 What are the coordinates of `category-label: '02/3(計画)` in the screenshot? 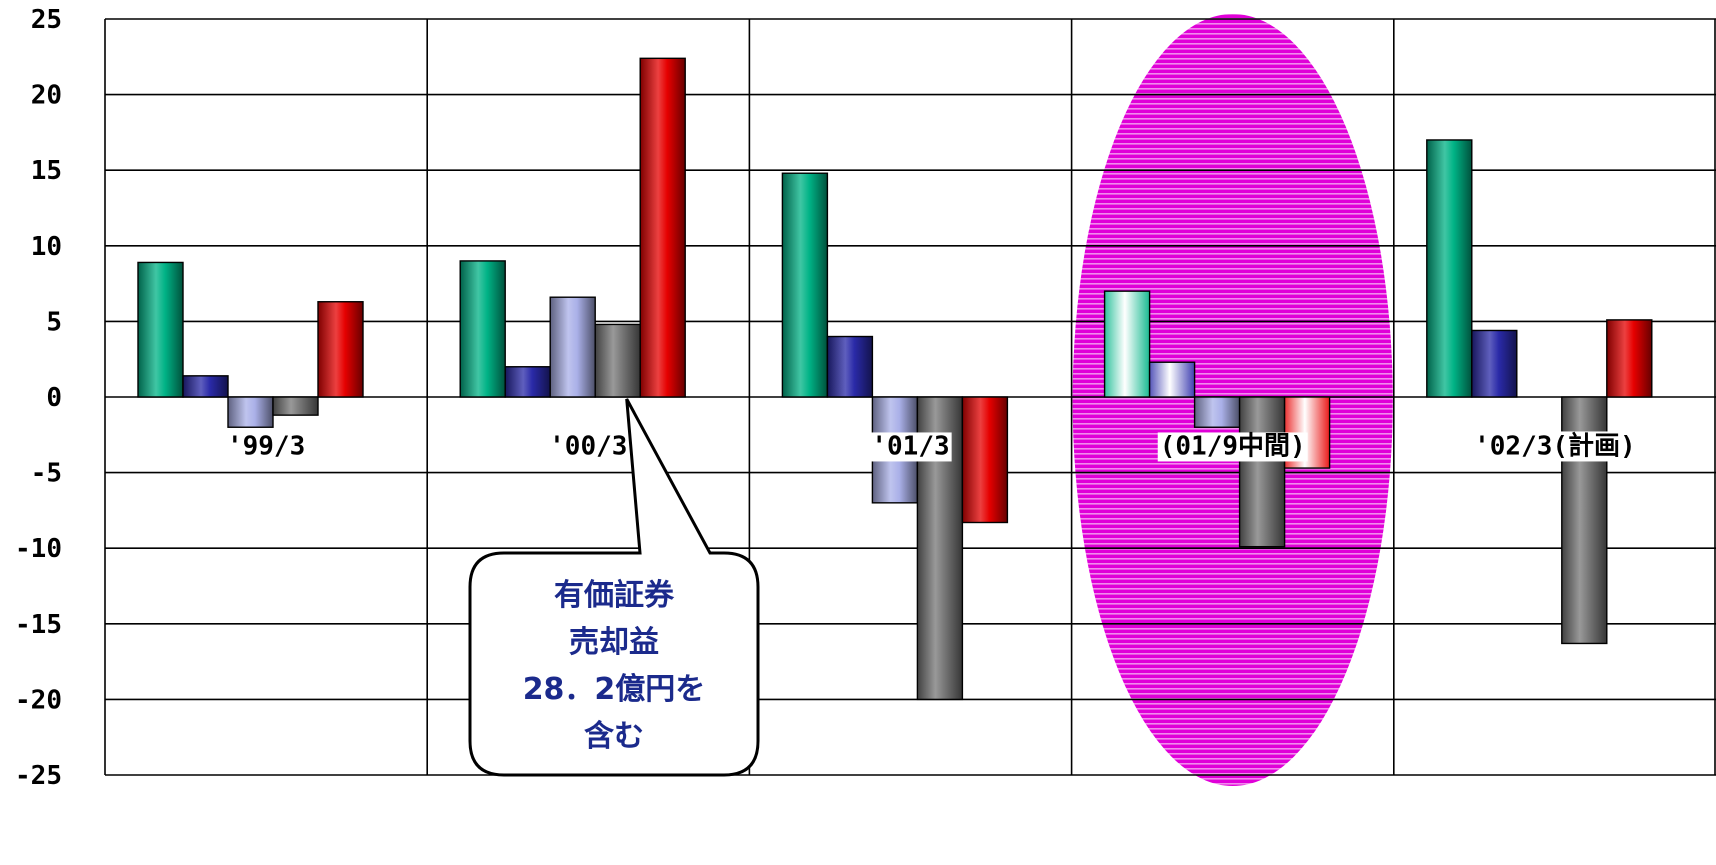 It's located at (1555, 445).